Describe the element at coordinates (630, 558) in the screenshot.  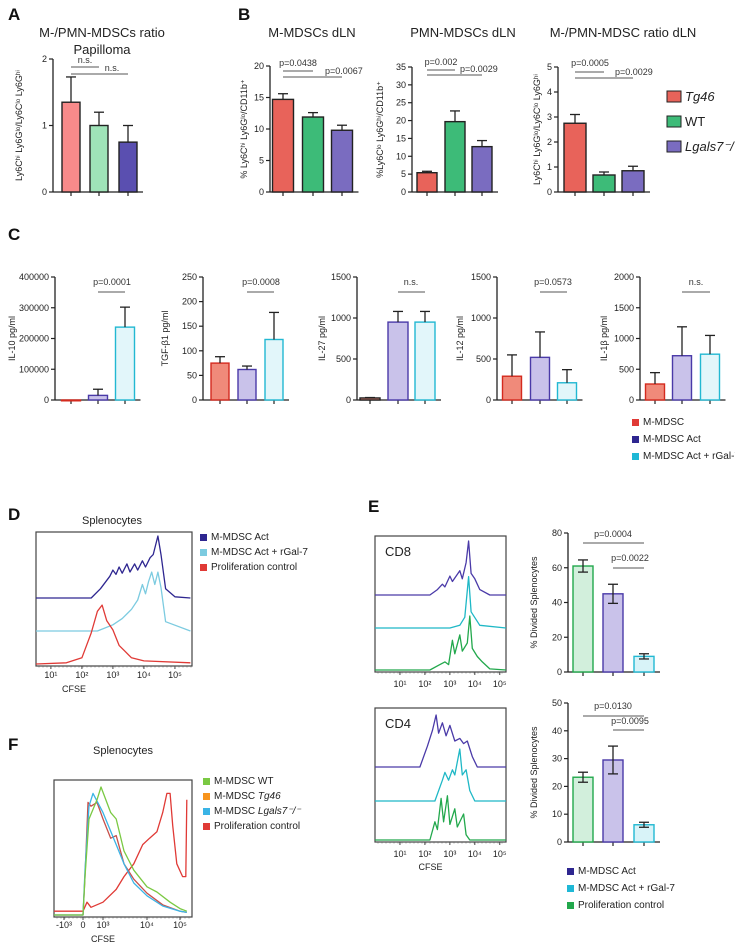
I see `significance-label: p=0.0022` at that location.